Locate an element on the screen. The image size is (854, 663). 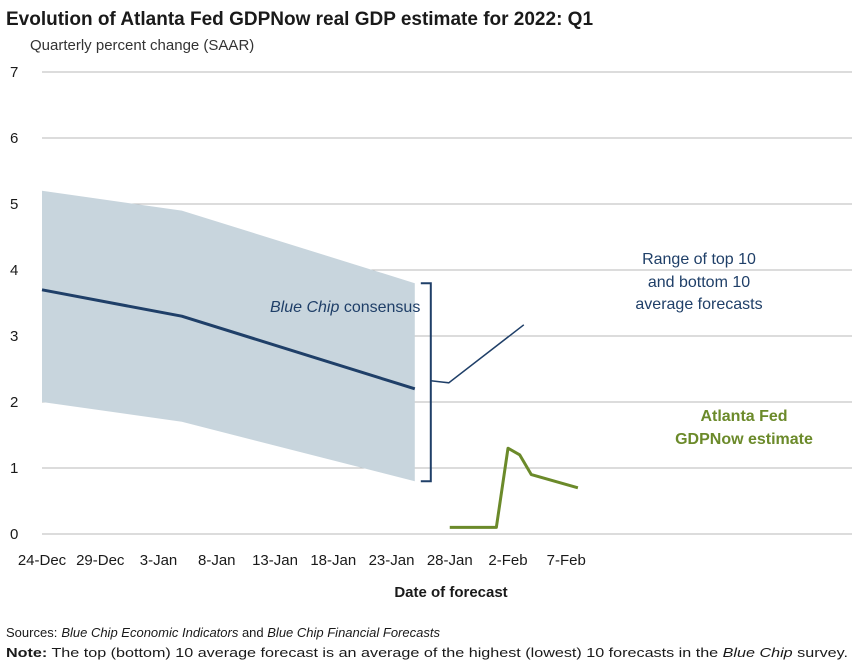
sources-publication-1: Blue Chip Economic Indicators is located at coordinates (150, 632).